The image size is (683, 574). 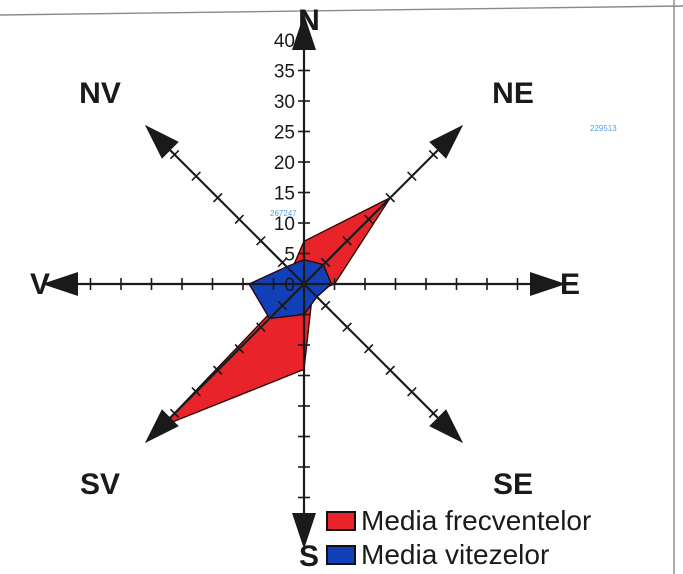 What do you see at coordinates (476, 520) in the screenshot?
I see `legend-label-frequency: Media frecventelor` at bounding box center [476, 520].